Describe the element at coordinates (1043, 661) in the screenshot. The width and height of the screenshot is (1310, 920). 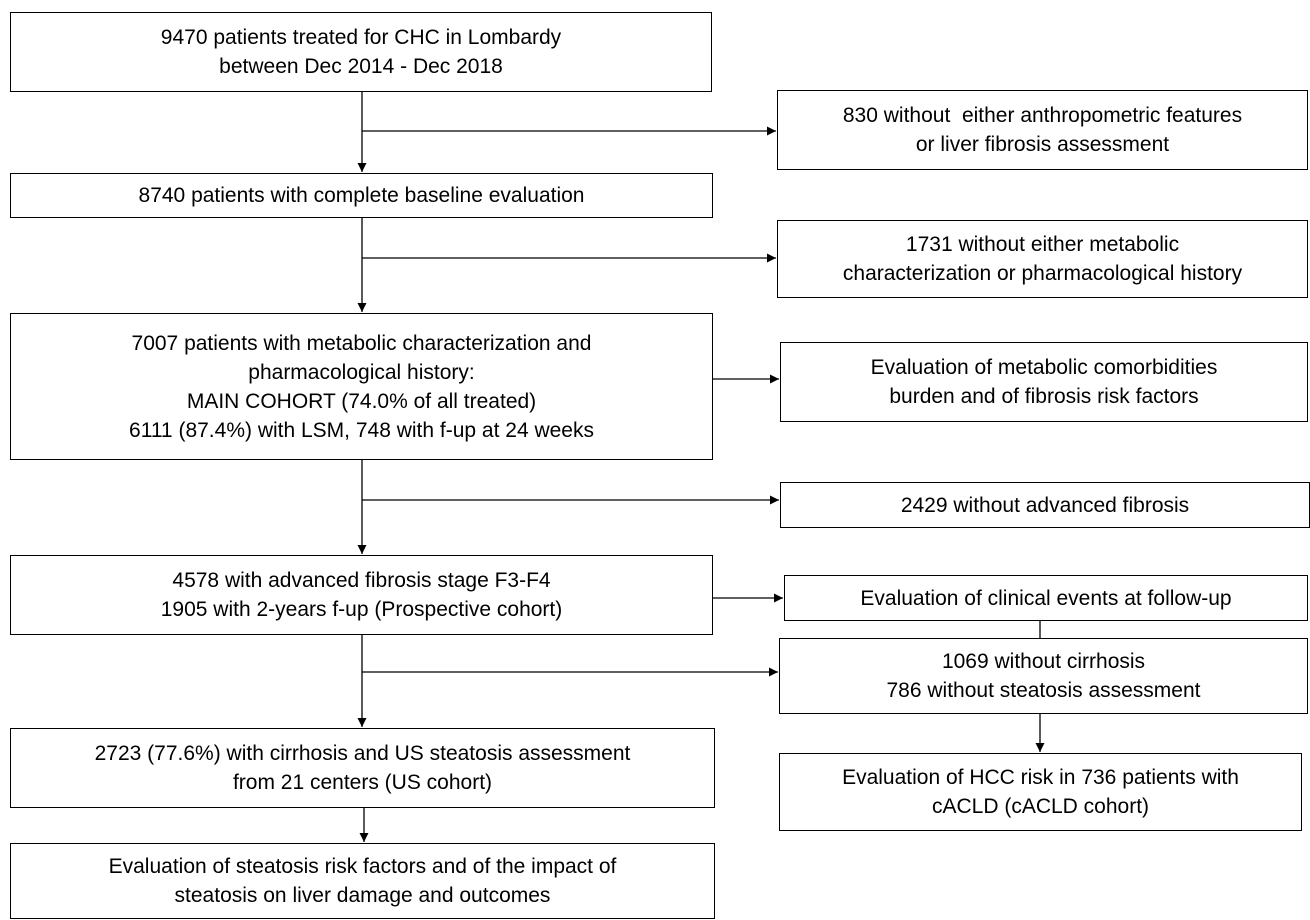
I see `box-text: 1069 without cirrhosis` at that location.